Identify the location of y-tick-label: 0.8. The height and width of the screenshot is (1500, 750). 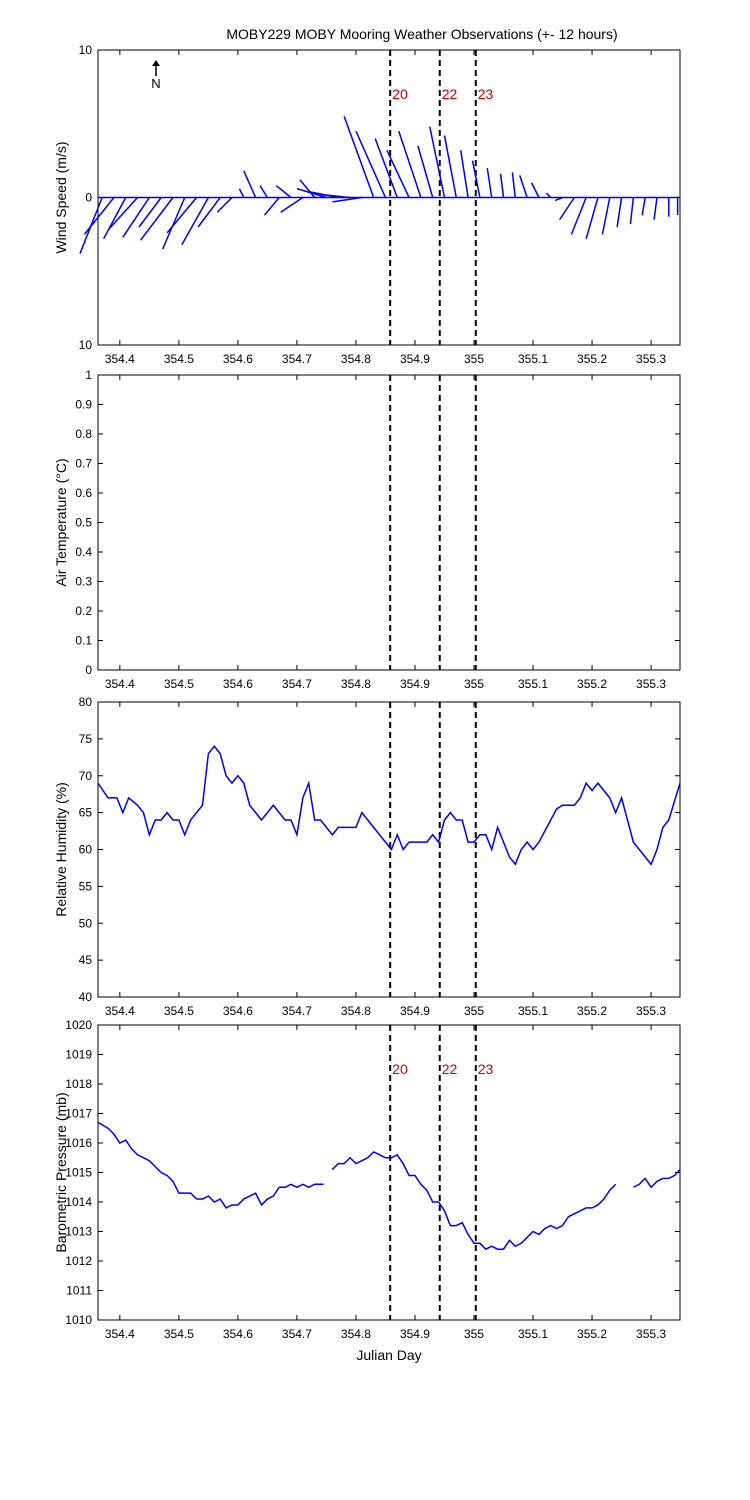
(83, 434).